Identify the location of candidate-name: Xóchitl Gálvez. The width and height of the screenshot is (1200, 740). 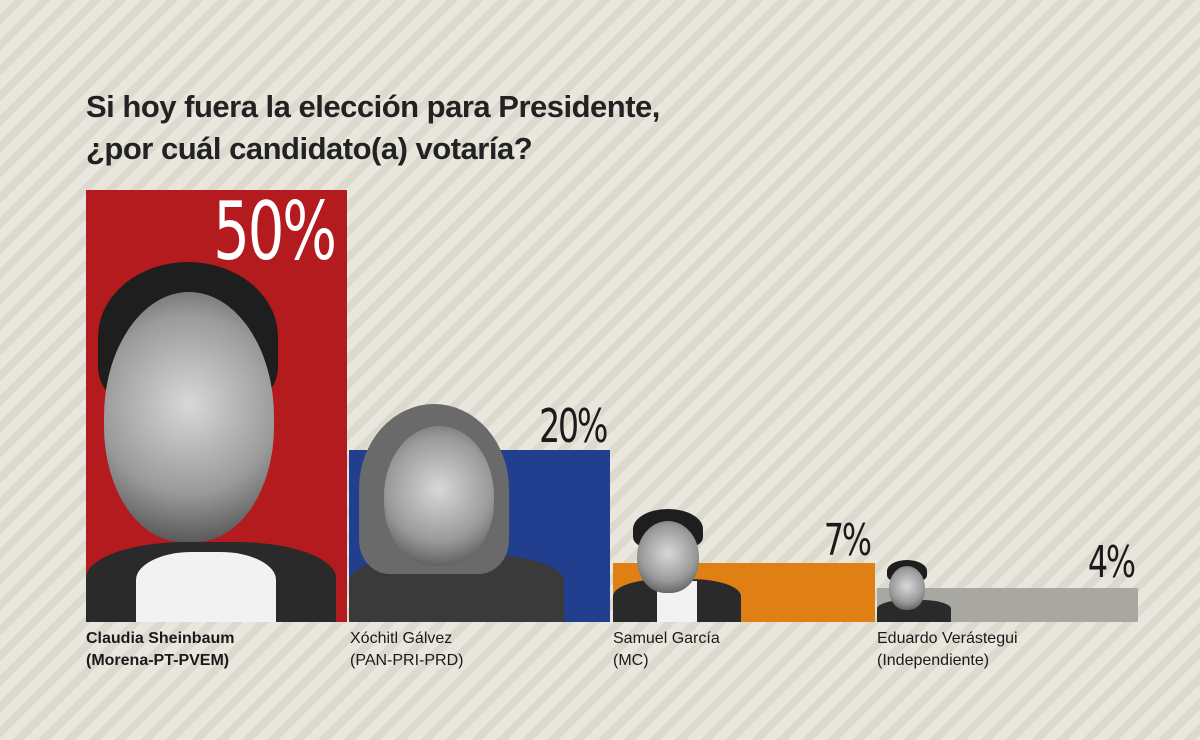
(401, 638).